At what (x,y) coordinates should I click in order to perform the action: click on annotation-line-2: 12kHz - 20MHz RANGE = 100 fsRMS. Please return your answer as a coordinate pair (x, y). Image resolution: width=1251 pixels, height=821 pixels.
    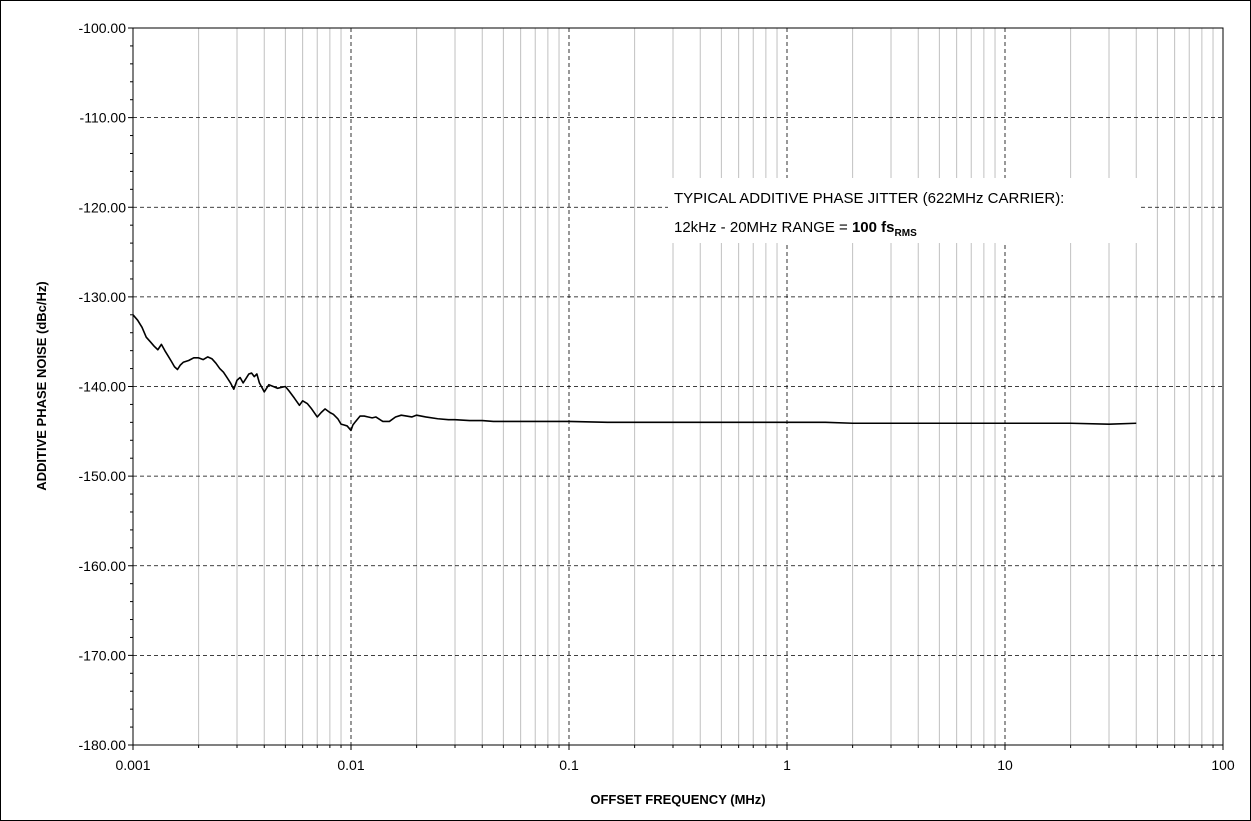
    Looking at the image, I should click on (795, 229).